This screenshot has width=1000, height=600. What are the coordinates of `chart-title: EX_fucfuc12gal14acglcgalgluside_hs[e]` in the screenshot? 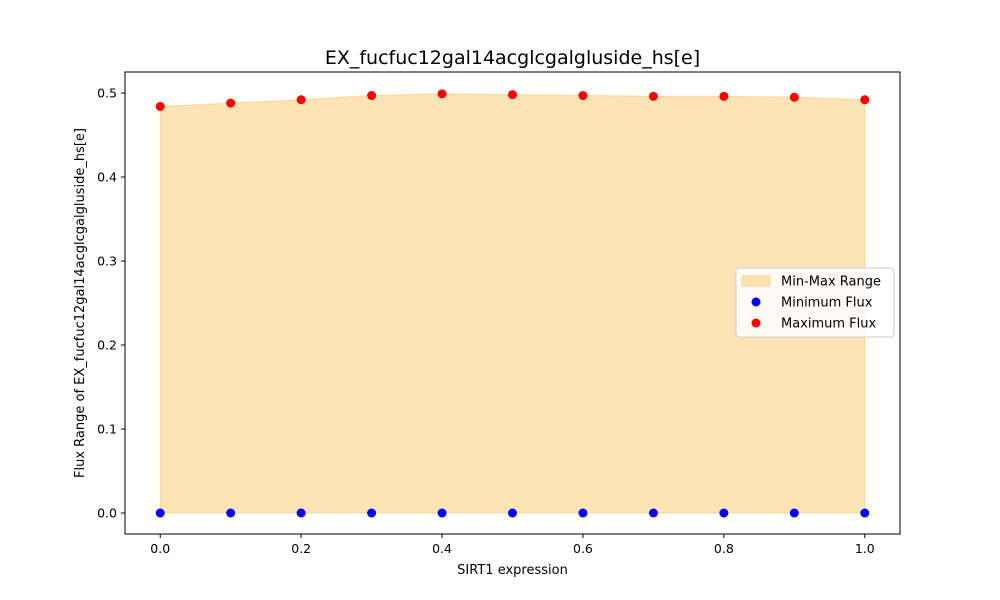 It's located at (512, 58).